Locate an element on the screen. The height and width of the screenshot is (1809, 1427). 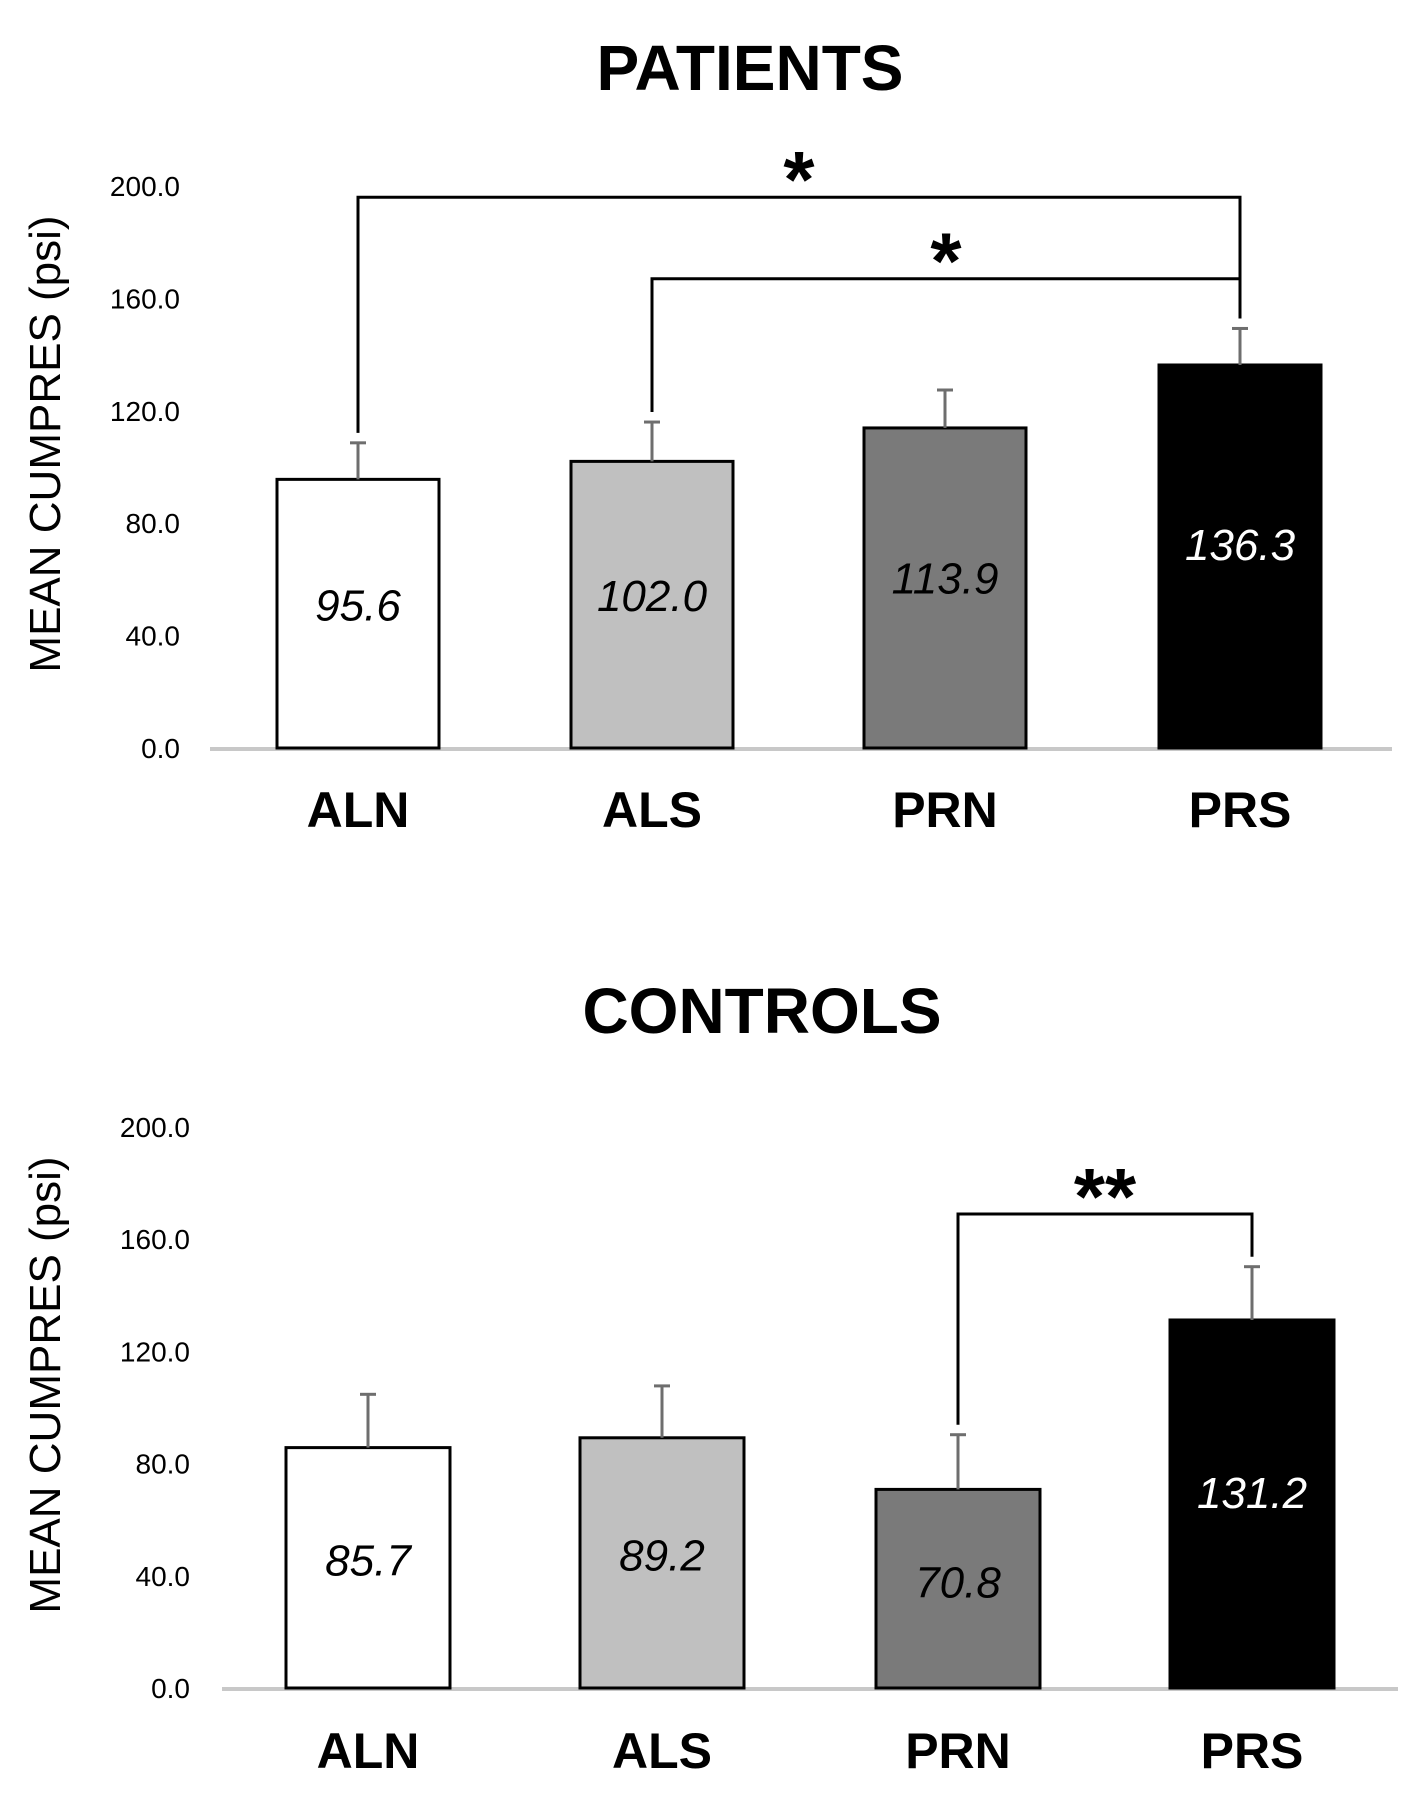
significance-marker: ** is located at coordinates (1105, 1196).